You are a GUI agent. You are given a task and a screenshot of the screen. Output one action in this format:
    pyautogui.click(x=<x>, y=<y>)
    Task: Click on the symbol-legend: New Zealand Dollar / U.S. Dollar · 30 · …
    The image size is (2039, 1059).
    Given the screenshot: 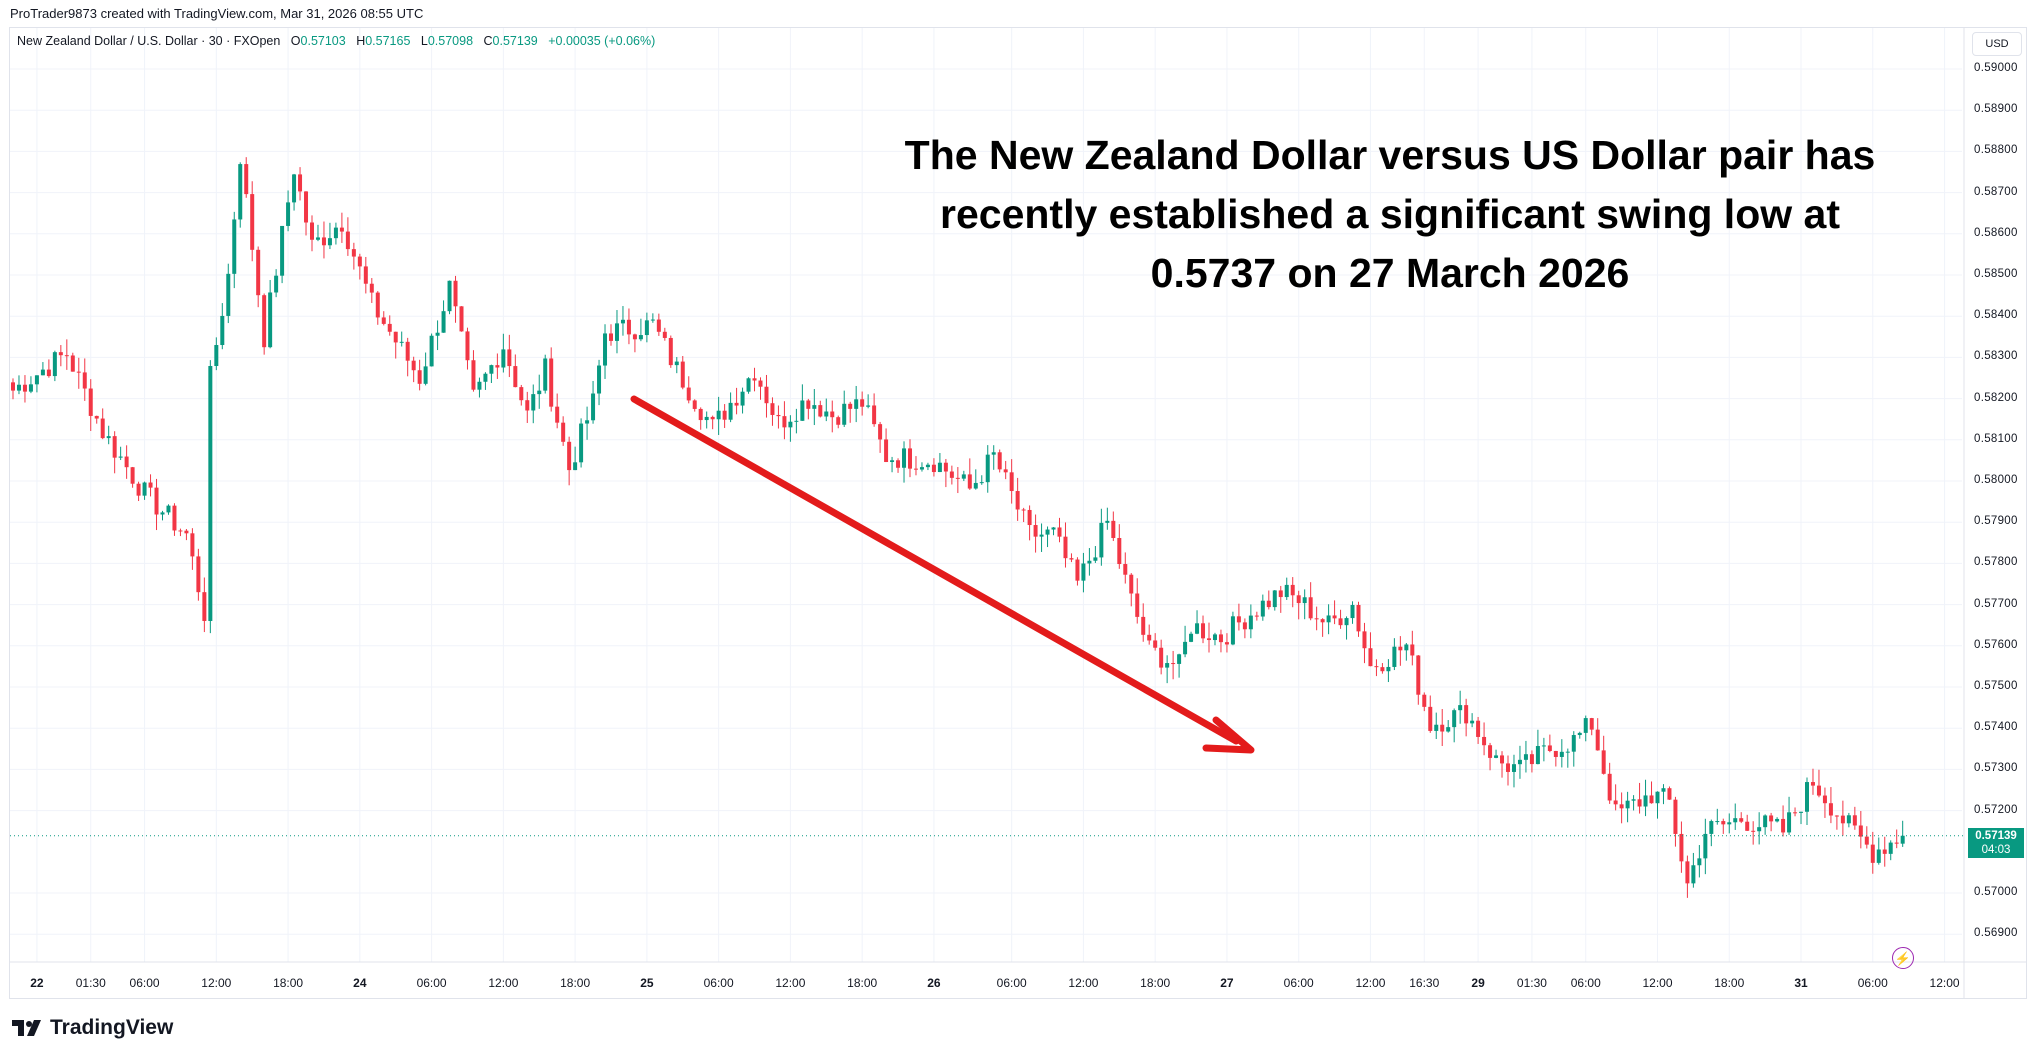 What is the action you would take?
    pyautogui.click(x=336, y=41)
    